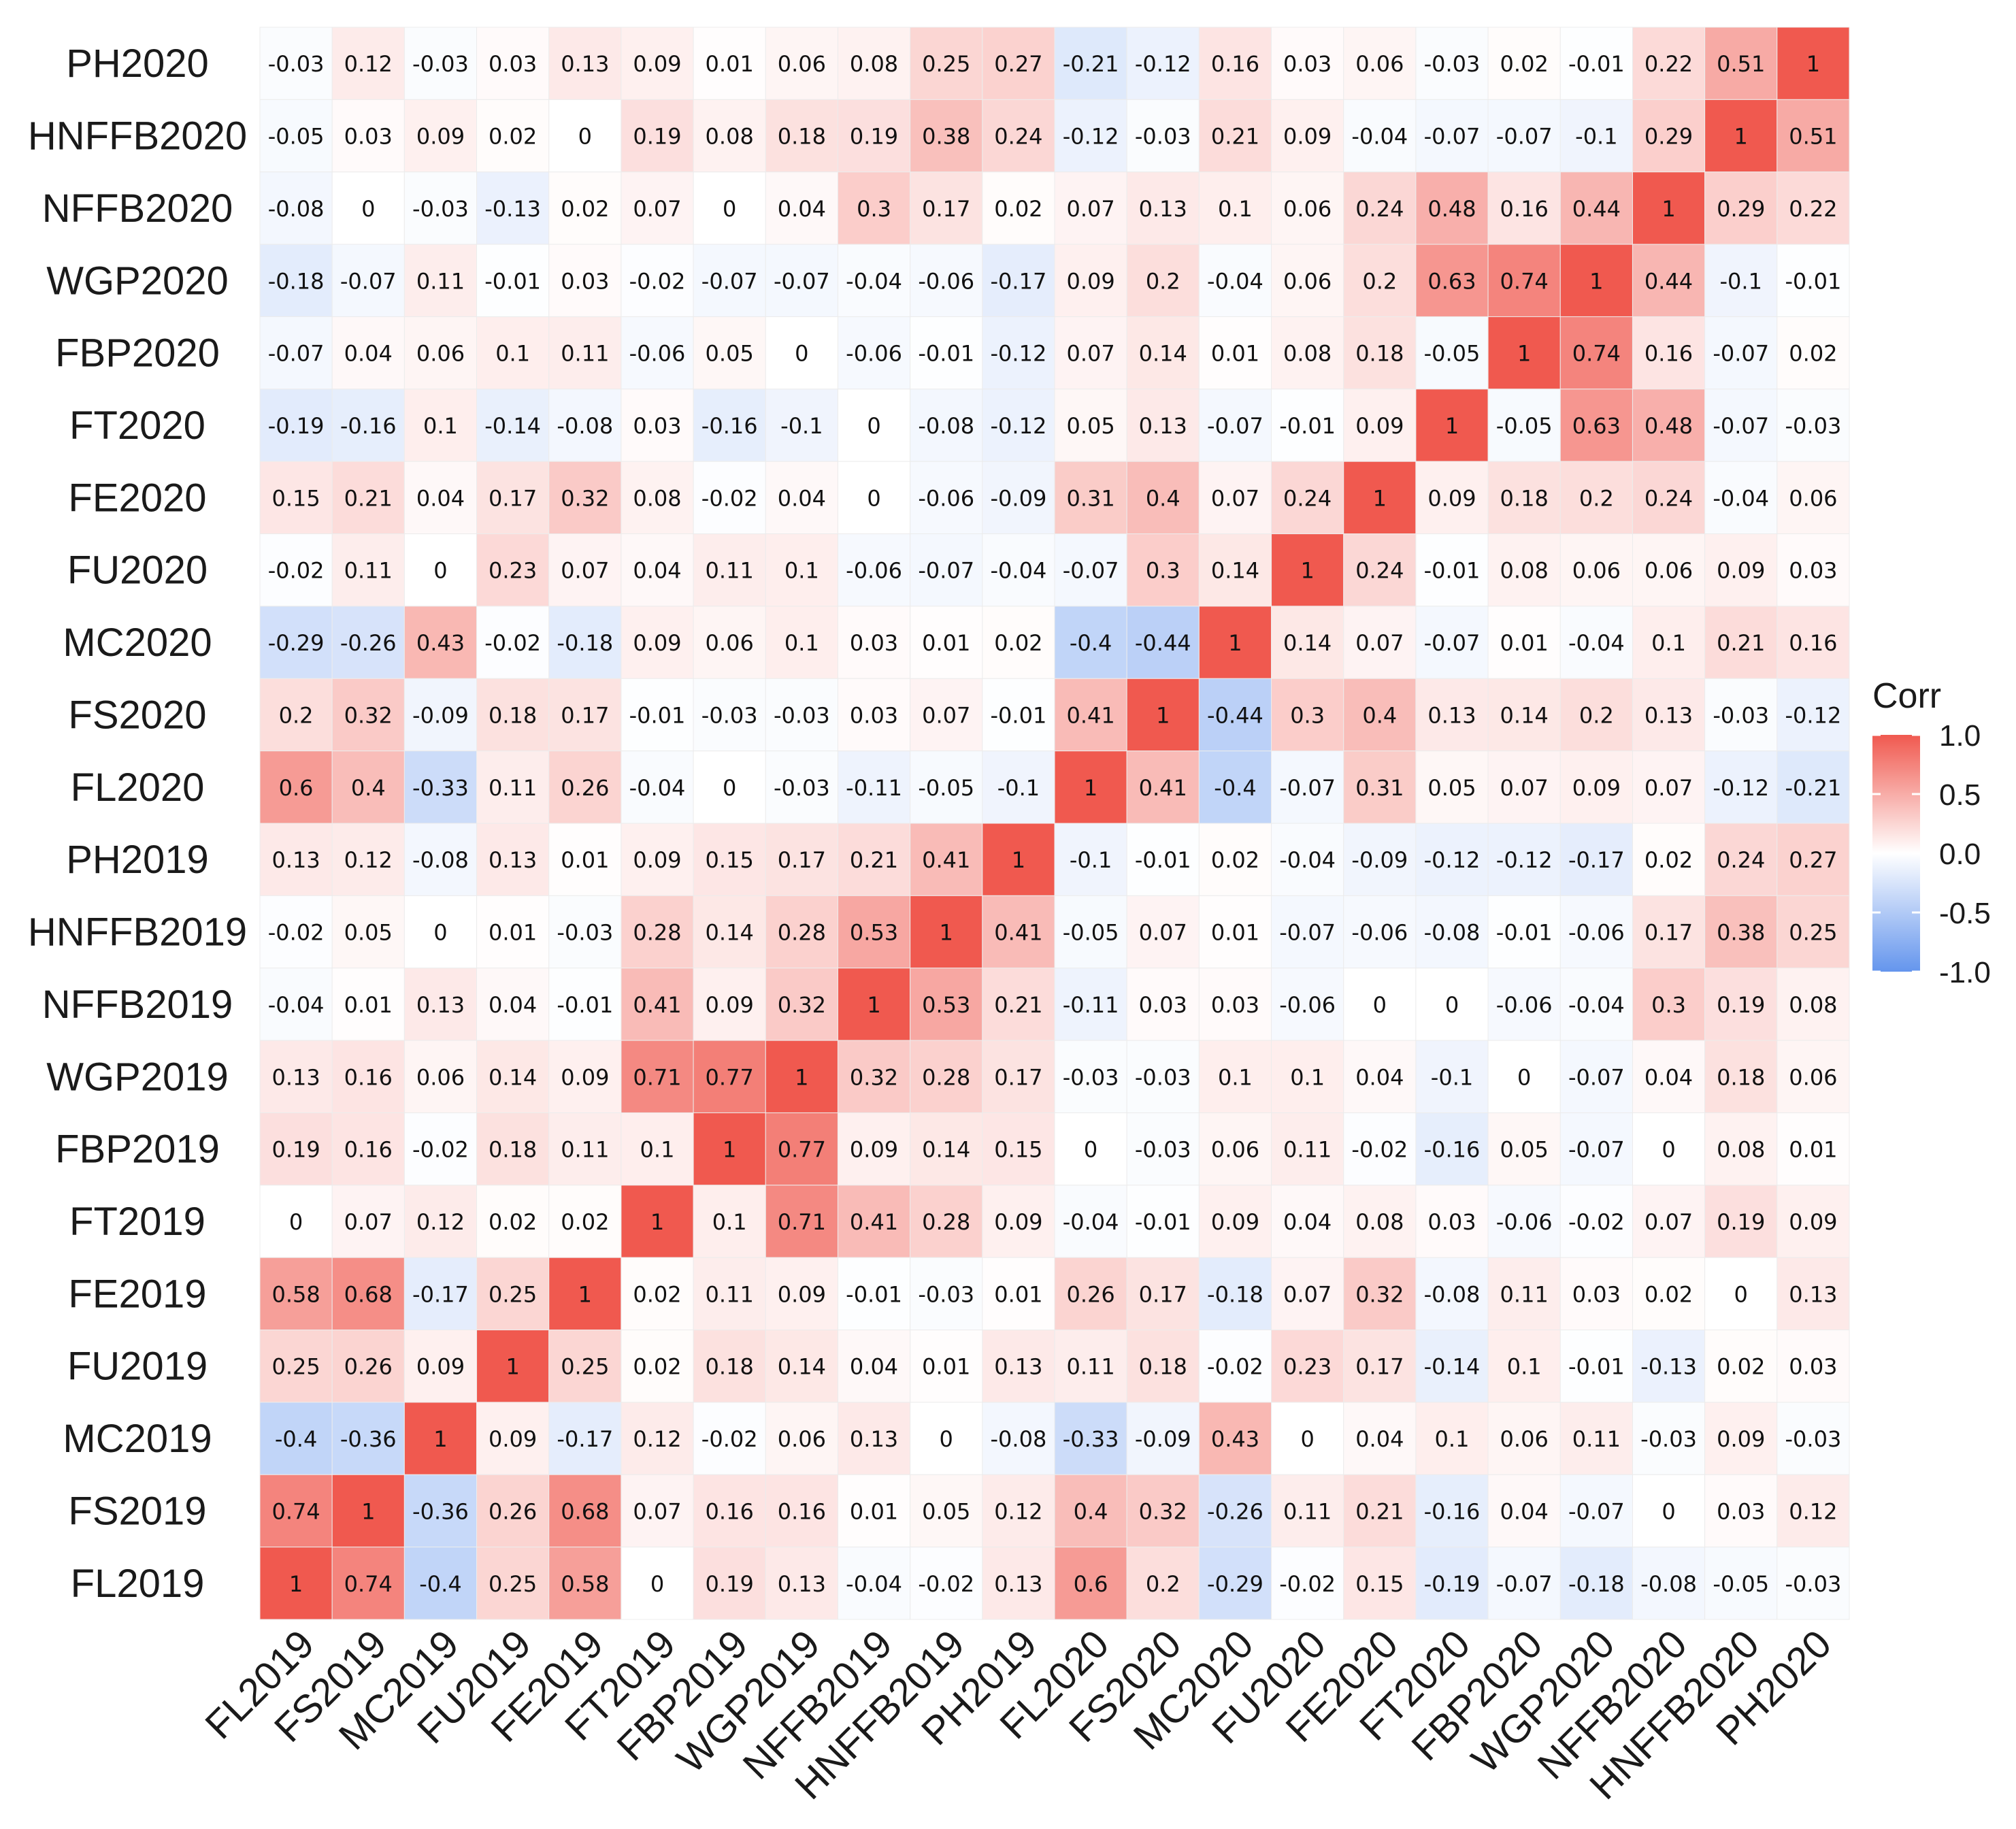 This screenshot has width=2016, height=1829. What do you see at coordinates (801, 643) in the screenshot?
I see `cell-value-label: 0.1` at bounding box center [801, 643].